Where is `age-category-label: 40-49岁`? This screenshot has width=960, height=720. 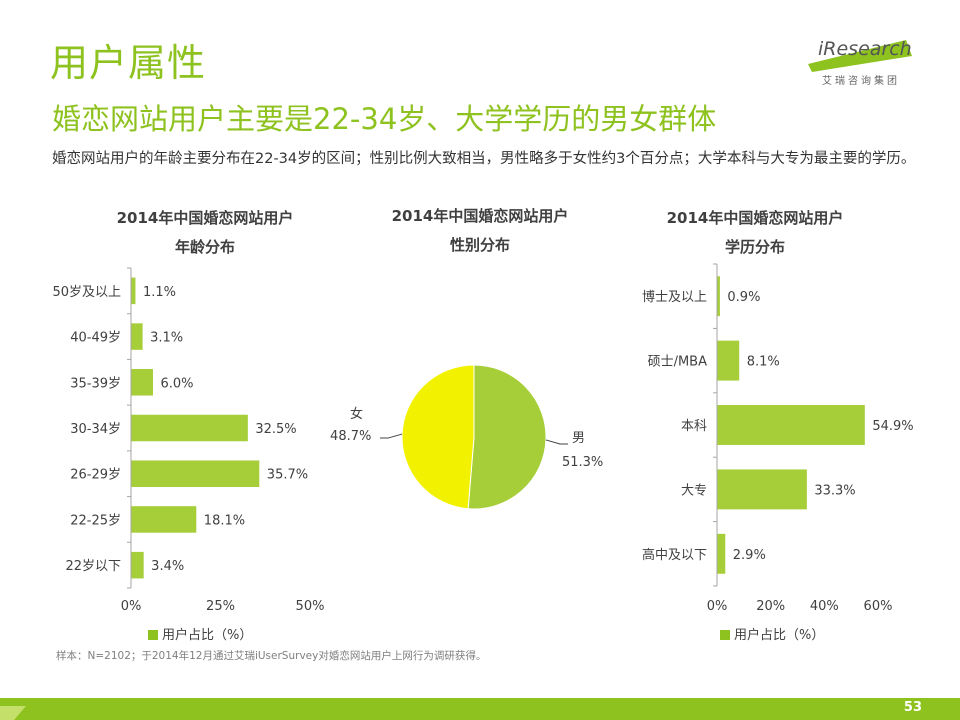
age-category-label: 40-49岁 is located at coordinates (95, 338).